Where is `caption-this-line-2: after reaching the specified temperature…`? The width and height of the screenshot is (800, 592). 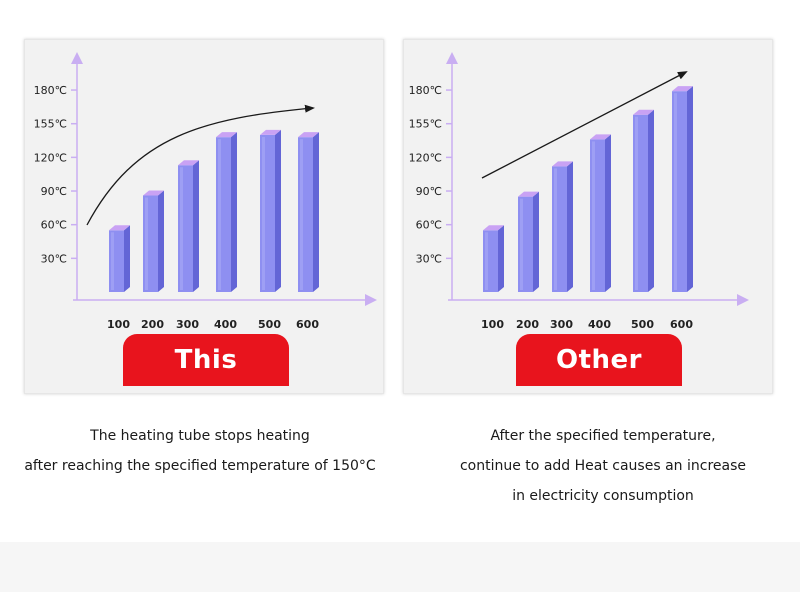 caption-this-line-2: after reaching the specified temperature… is located at coordinates (200, 466).